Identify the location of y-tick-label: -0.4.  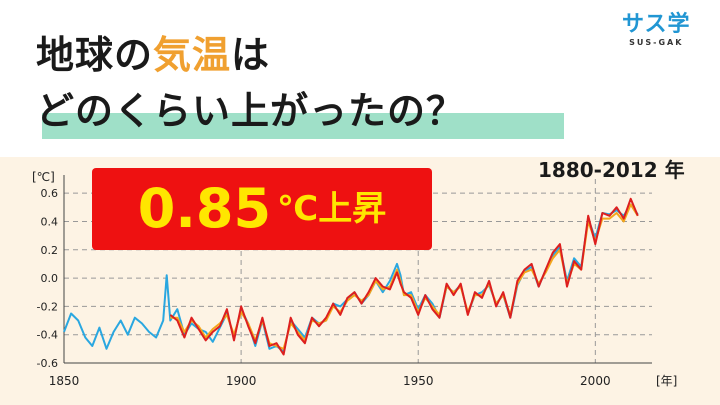
(47, 335).